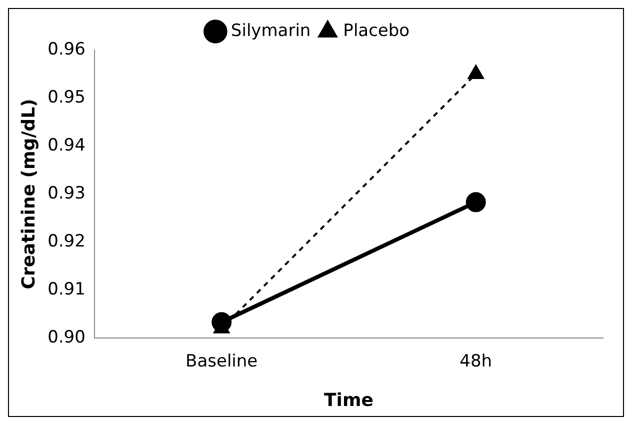 Image resolution: width=632 pixels, height=425 pixels. I want to click on legend-label: Silymarin, so click(270, 30).